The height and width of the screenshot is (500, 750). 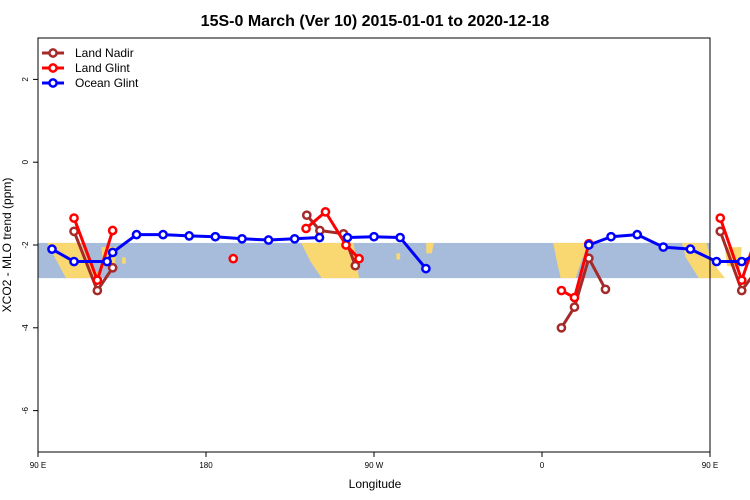 I want to click on legend-label: Land Glint, so click(x=102, y=68).